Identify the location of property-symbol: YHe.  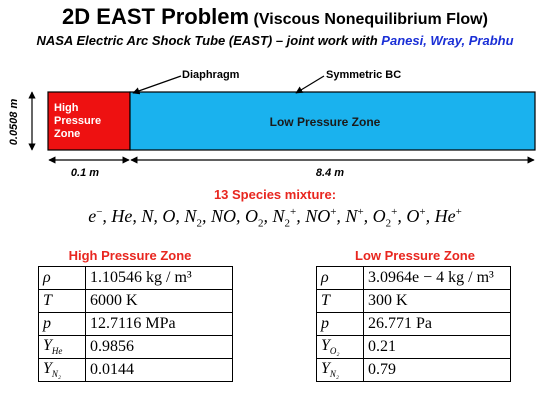
(62, 347).